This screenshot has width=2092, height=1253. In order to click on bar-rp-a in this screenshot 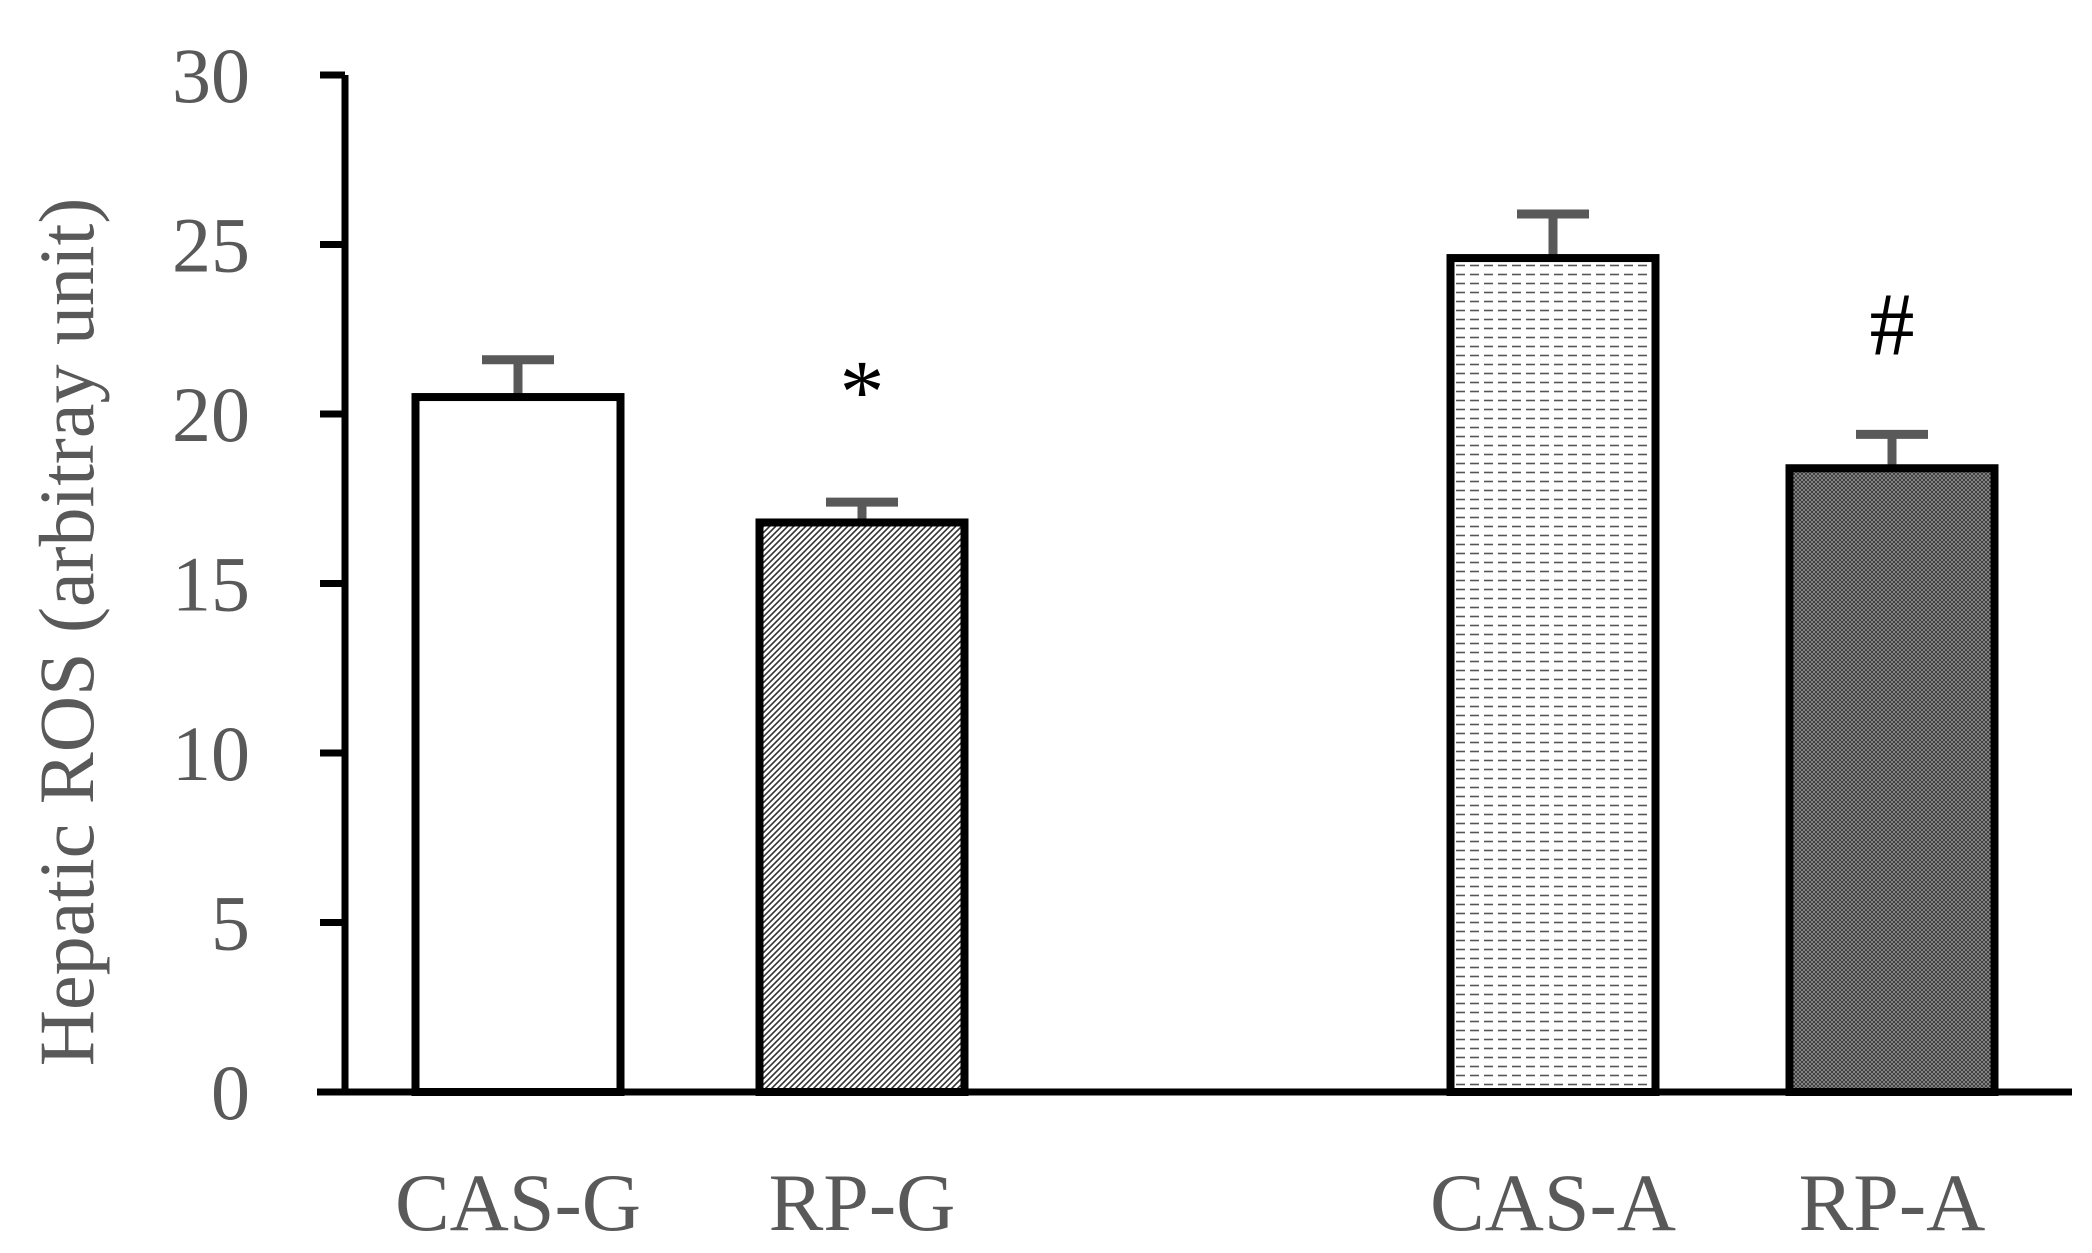, I will do `click(1892, 780)`.